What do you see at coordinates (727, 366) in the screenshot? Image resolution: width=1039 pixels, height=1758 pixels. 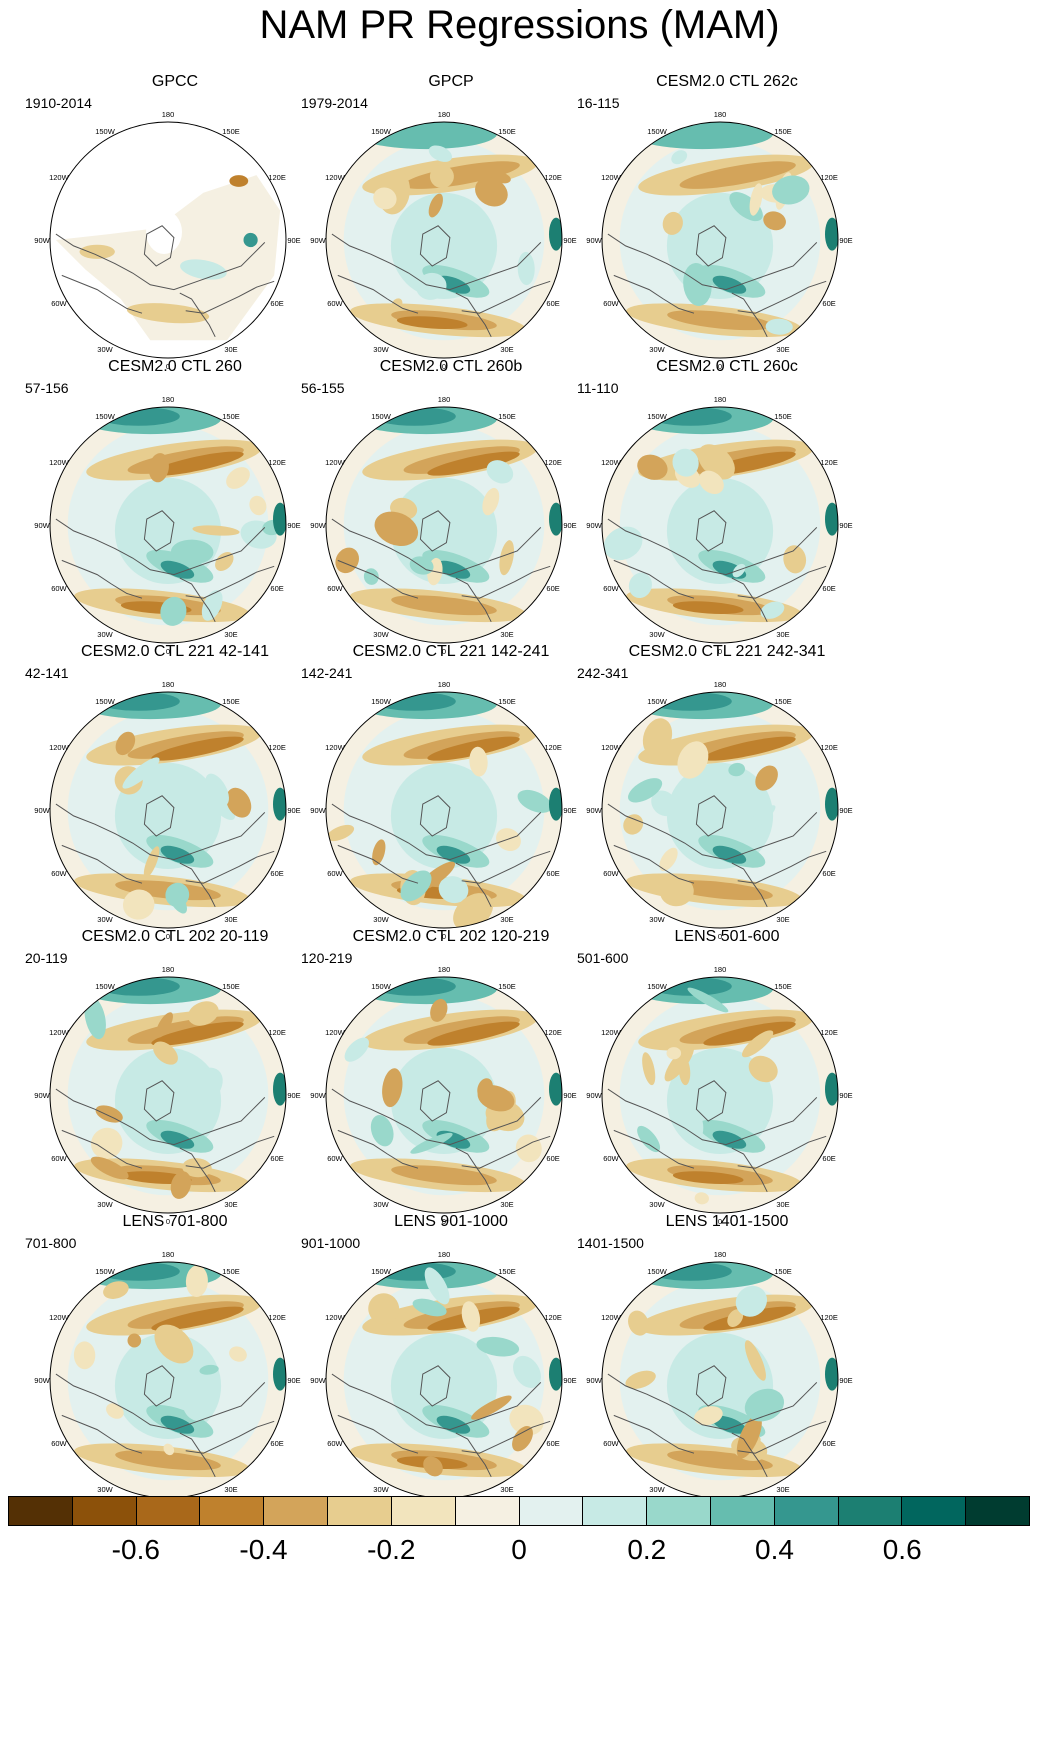 I see `panel-title: CESM2.0 CTL 260c` at bounding box center [727, 366].